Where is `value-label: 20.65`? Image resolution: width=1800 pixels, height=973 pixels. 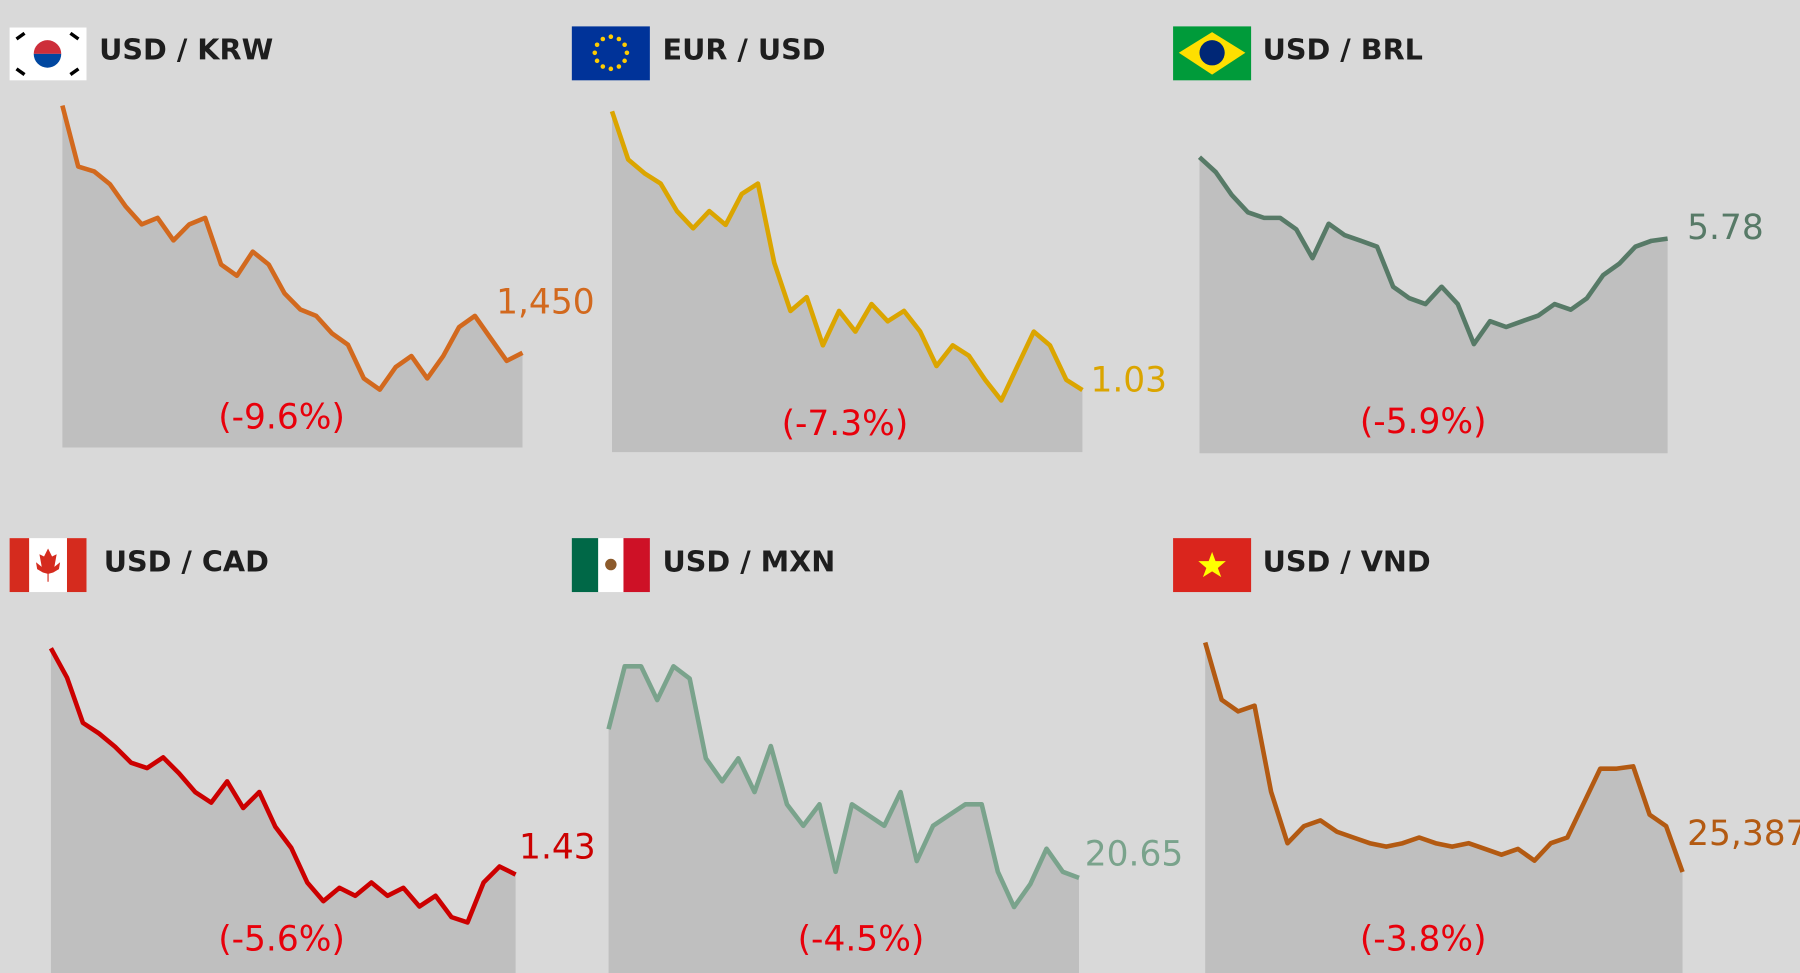
value-label: 20.65 is located at coordinates (1134, 854).